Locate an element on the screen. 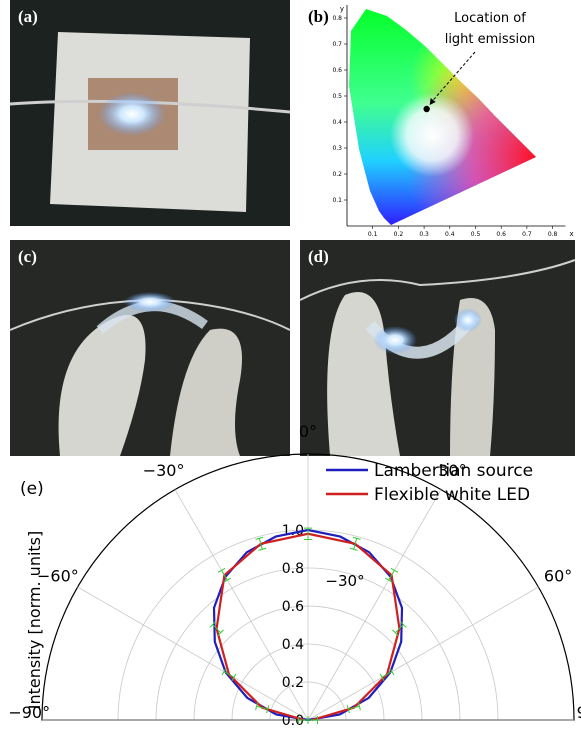 The image size is (581, 740). y-tick-label: 0.5 is located at coordinates (337, 96).